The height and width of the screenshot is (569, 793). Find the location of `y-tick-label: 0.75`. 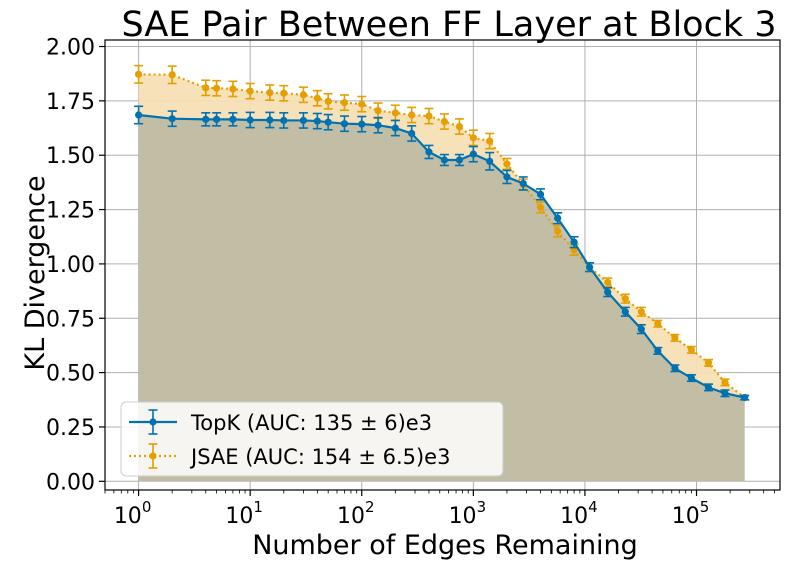

y-tick-label: 0.75 is located at coordinates (70, 319).